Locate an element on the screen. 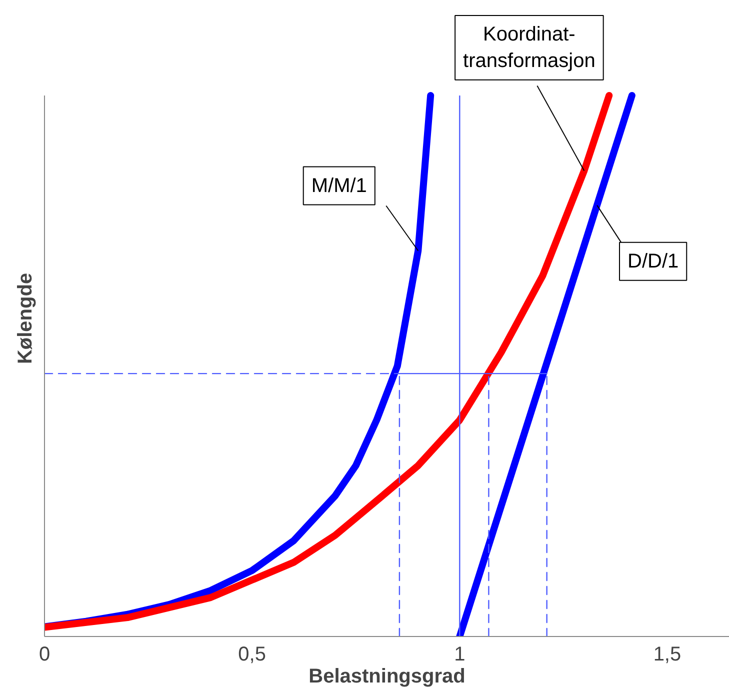 The height and width of the screenshot is (700, 729). x-tick-label: 0 is located at coordinates (44, 655).